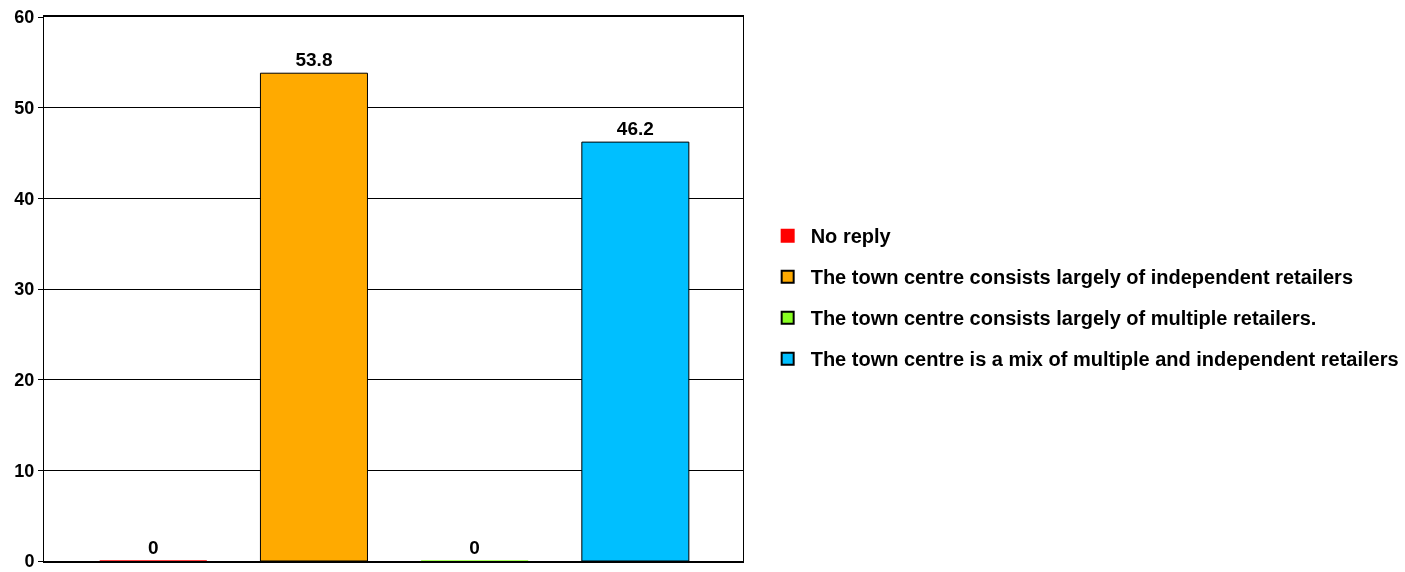 The height and width of the screenshot is (572, 1405). I want to click on y-tick-label: 40, so click(24, 198).